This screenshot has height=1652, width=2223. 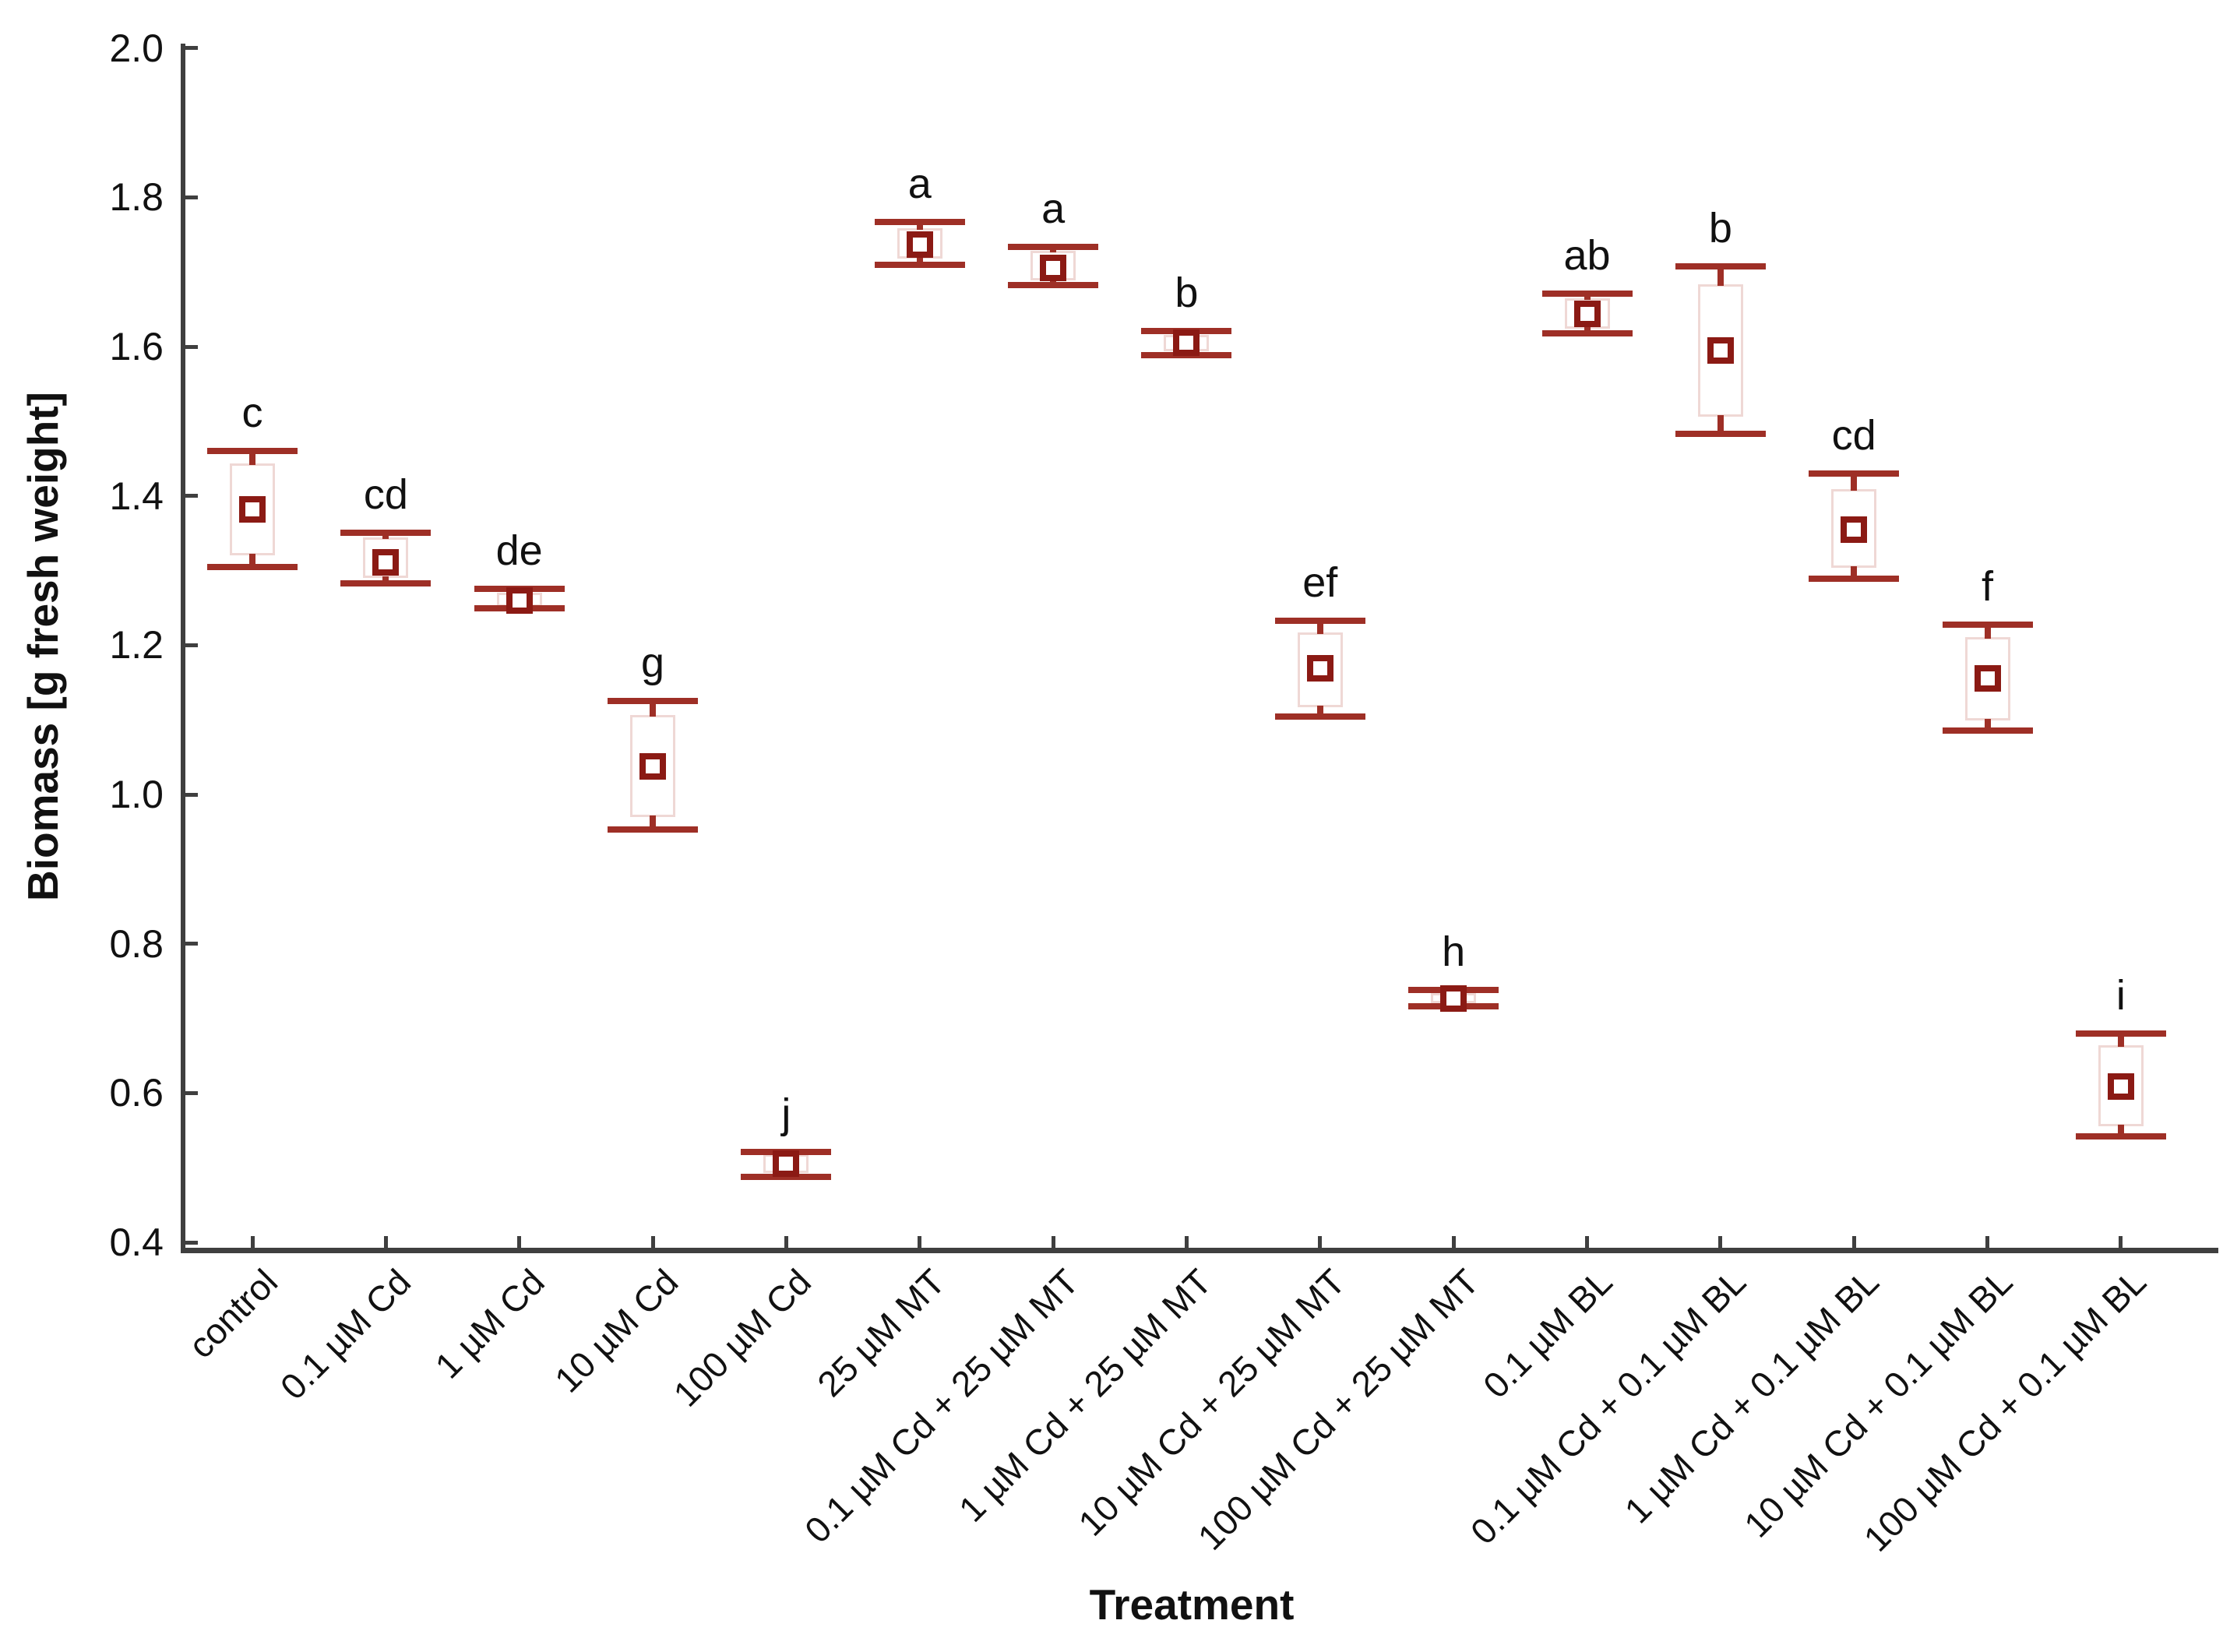 I want to click on x-category-label-text: 10 µM Cd + 0.1 µM BL, so click(x=1878, y=1403).